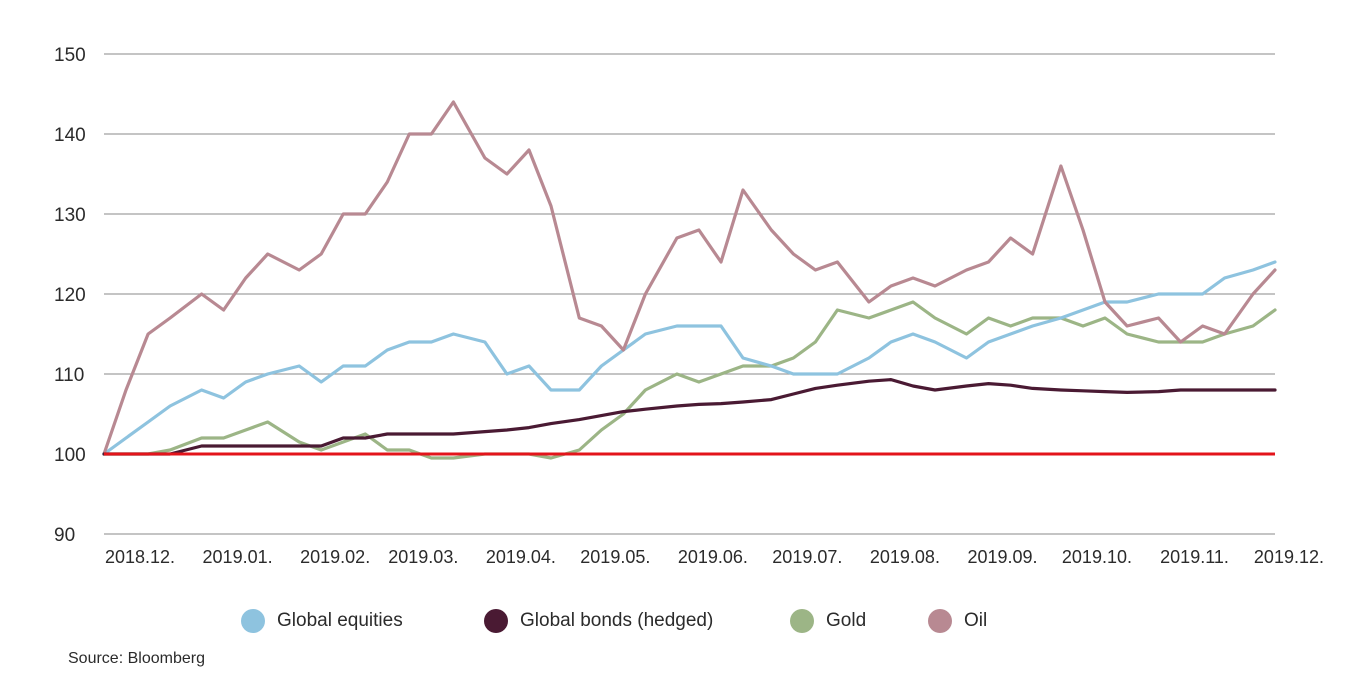 This screenshot has width=1351, height=691. Describe the element at coordinates (1194, 557) in the screenshot. I see `x-tick-label: 2019.11.` at that location.